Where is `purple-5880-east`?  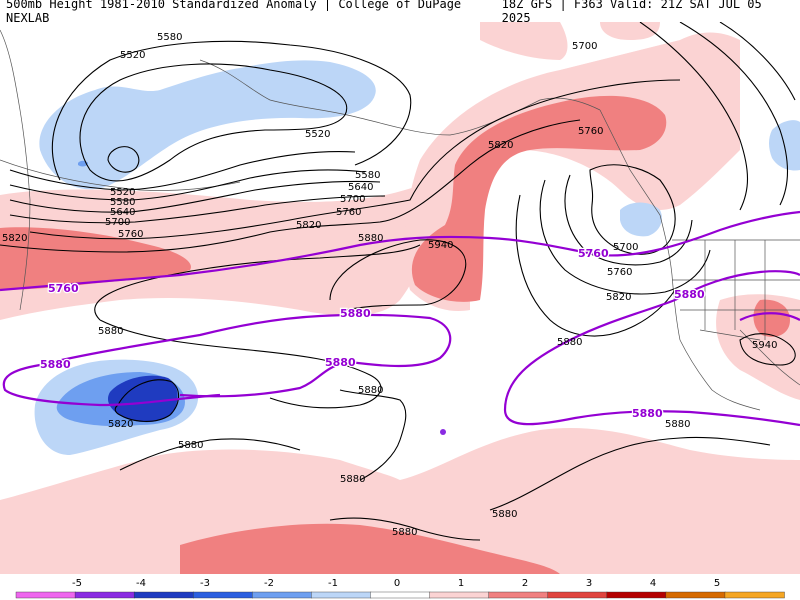 purple-5880-east is located at coordinates (651, 362).